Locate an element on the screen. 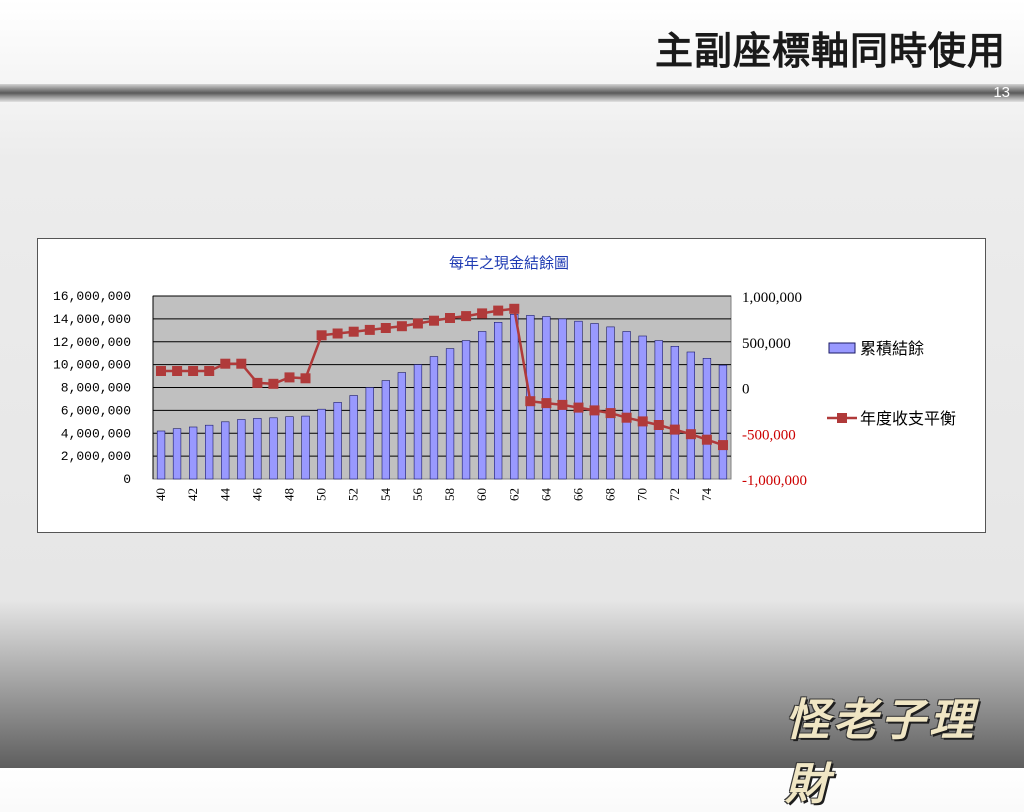  y-right-tick-label: 0 is located at coordinates (746, 390).